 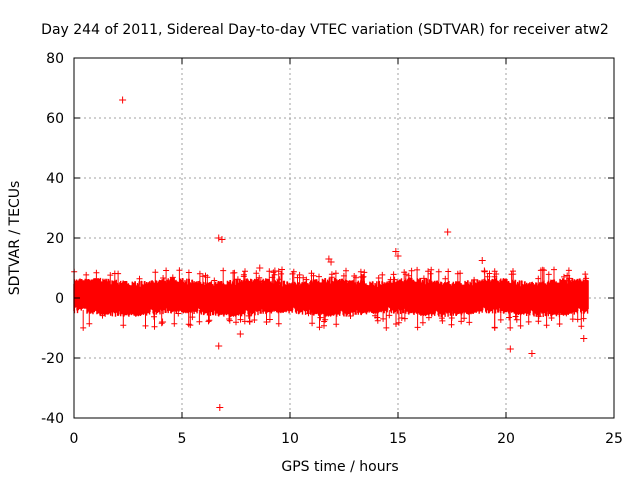 I want to click on x-tick-label: 5, so click(x=182, y=439).